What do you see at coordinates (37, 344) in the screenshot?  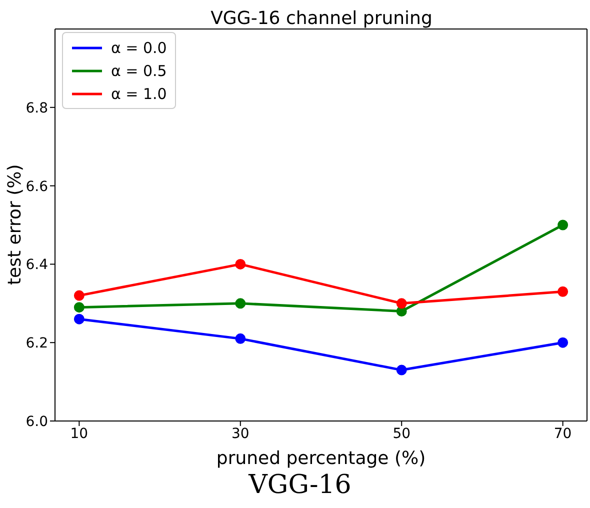 I see `y-tick-label: 6.2` at bounding box center [37, 344].